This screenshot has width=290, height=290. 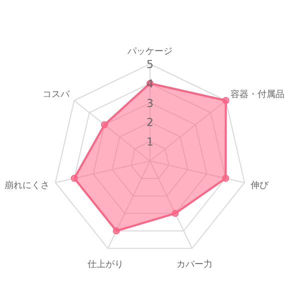 I want to click on y-tick-label: 2, so click(x=150, y=123).